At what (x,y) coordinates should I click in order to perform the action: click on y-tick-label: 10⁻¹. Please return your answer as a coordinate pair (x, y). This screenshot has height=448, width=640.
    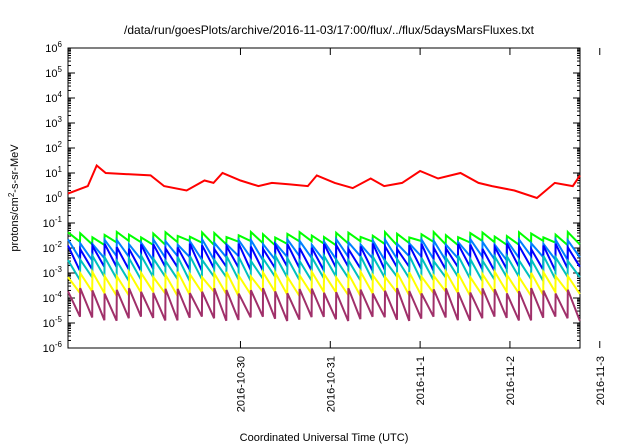
    Looking at the image, I should click on (53, 222).